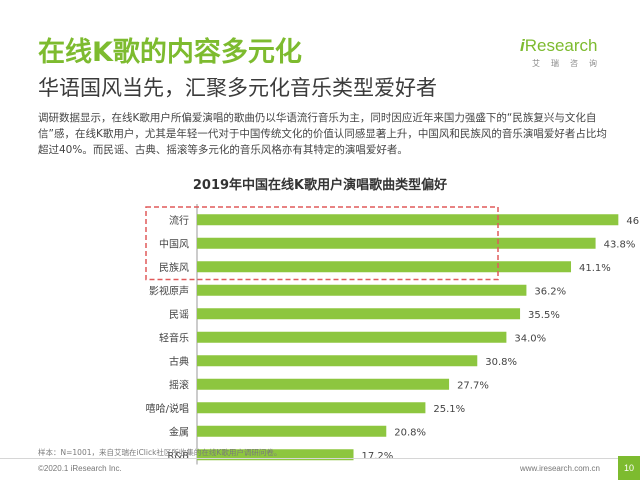 Image resolution: width=640 pixels, height=480 pixels. What do you see at coordinates (320, 185) in the screenshot?
I see `chart-title: 2019年中国在线K歌用户演唱歌曲类型偏好` at bounding box center [320, 185].